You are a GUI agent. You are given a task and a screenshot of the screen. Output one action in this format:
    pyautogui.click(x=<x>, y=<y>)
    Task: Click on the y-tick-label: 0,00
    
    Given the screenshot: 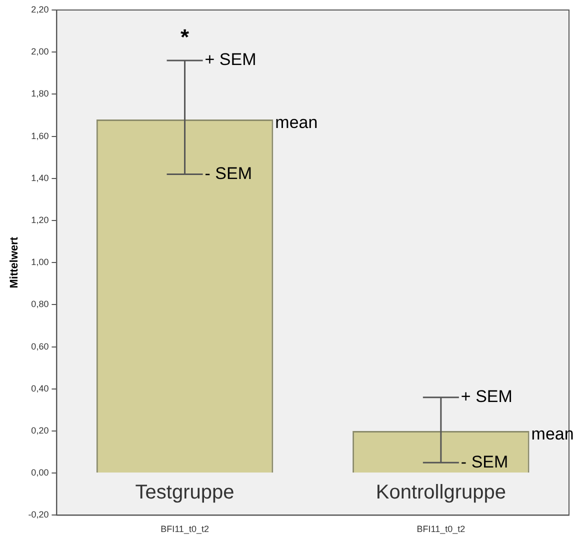 What is the action you would take?
    pyautogui.click(x=40, y=473)
    